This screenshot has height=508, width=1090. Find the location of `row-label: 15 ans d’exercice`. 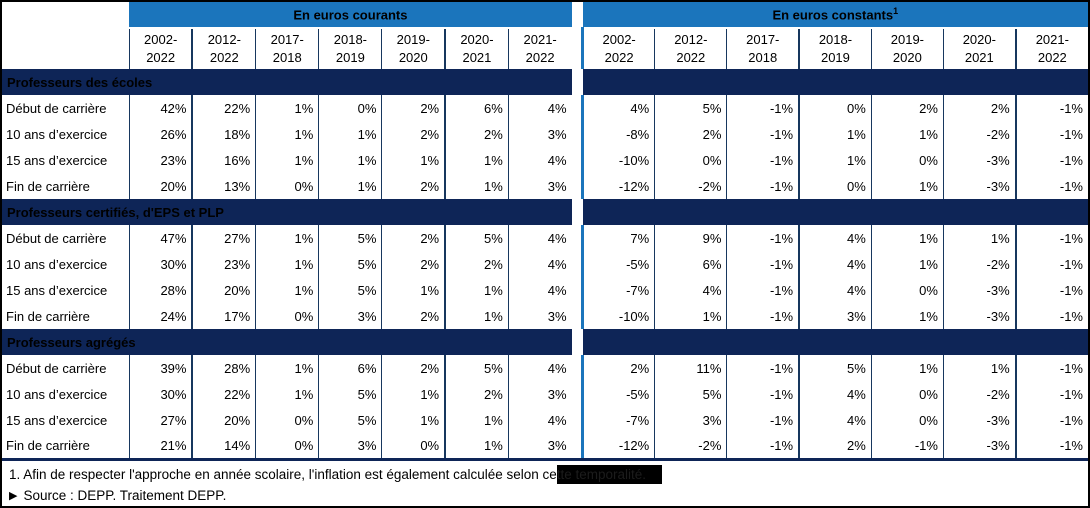

row-label: 15 ans d’exercice is located at coordinates (57, 290).